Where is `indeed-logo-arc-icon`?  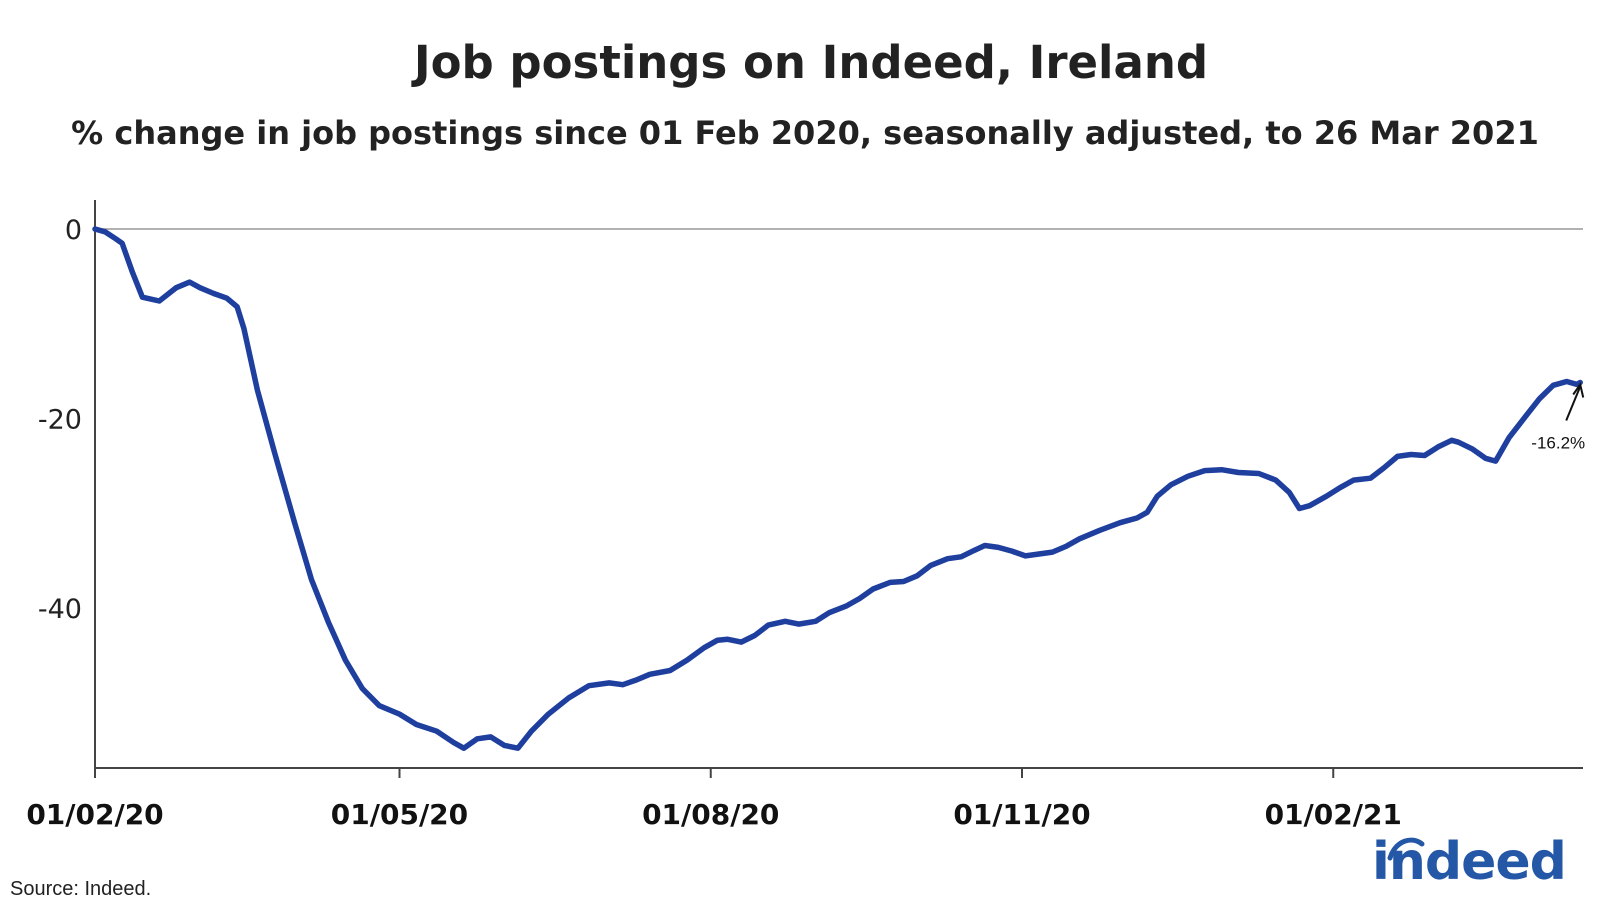
indeed-logo-arc-icon is located at coordinates (1406, 849).